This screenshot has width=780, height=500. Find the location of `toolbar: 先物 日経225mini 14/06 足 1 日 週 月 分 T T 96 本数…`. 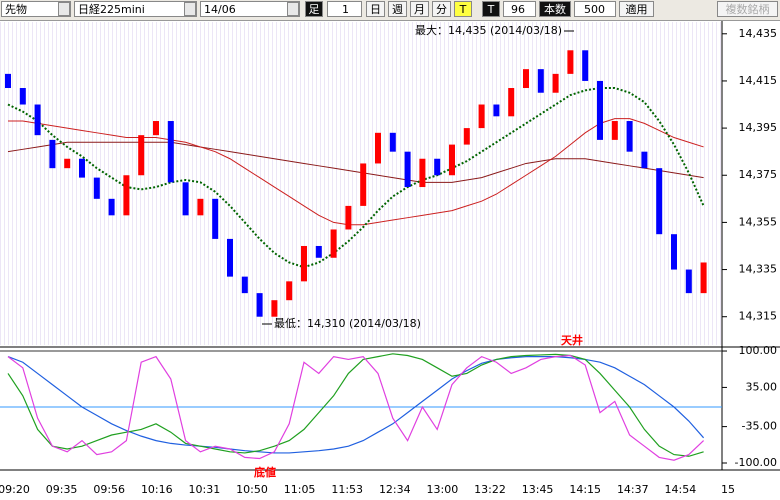

toolbar: 先物 日経225mini 14/06 足 1 日 週 月 分 T T 96 本数… is located at coordinates (390, 10).